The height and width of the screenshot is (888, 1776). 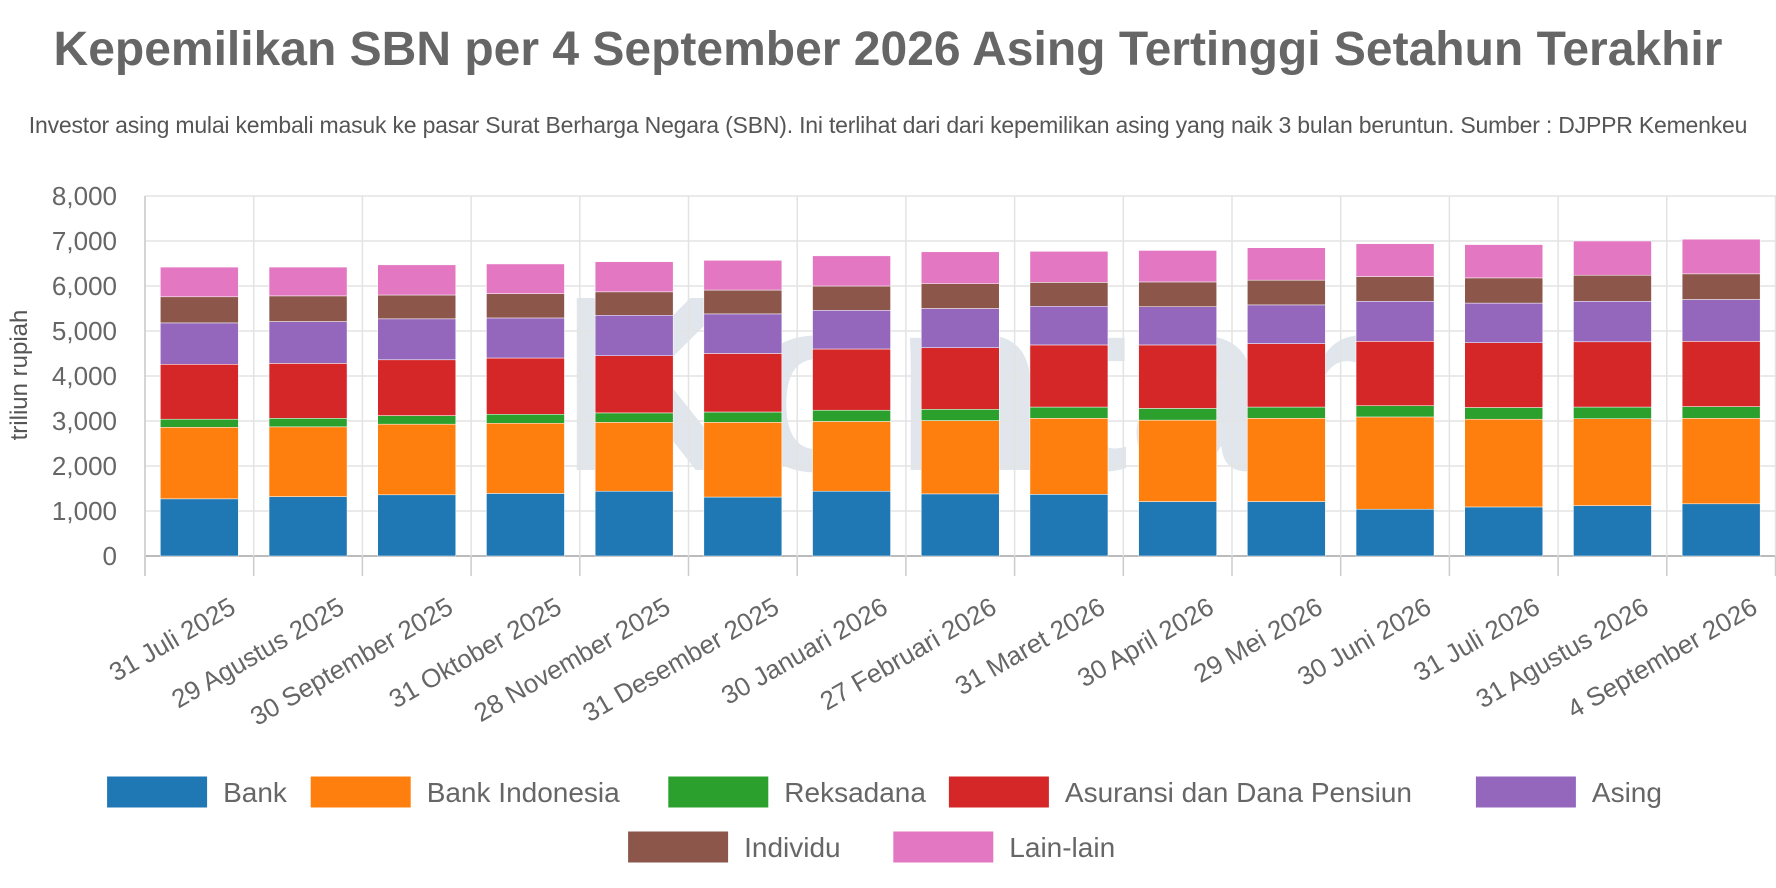 What do you see at coordinates (84, 286) in the screenshot?
I see `y-tick-label: 6,000` at bounding box center [84, 286].